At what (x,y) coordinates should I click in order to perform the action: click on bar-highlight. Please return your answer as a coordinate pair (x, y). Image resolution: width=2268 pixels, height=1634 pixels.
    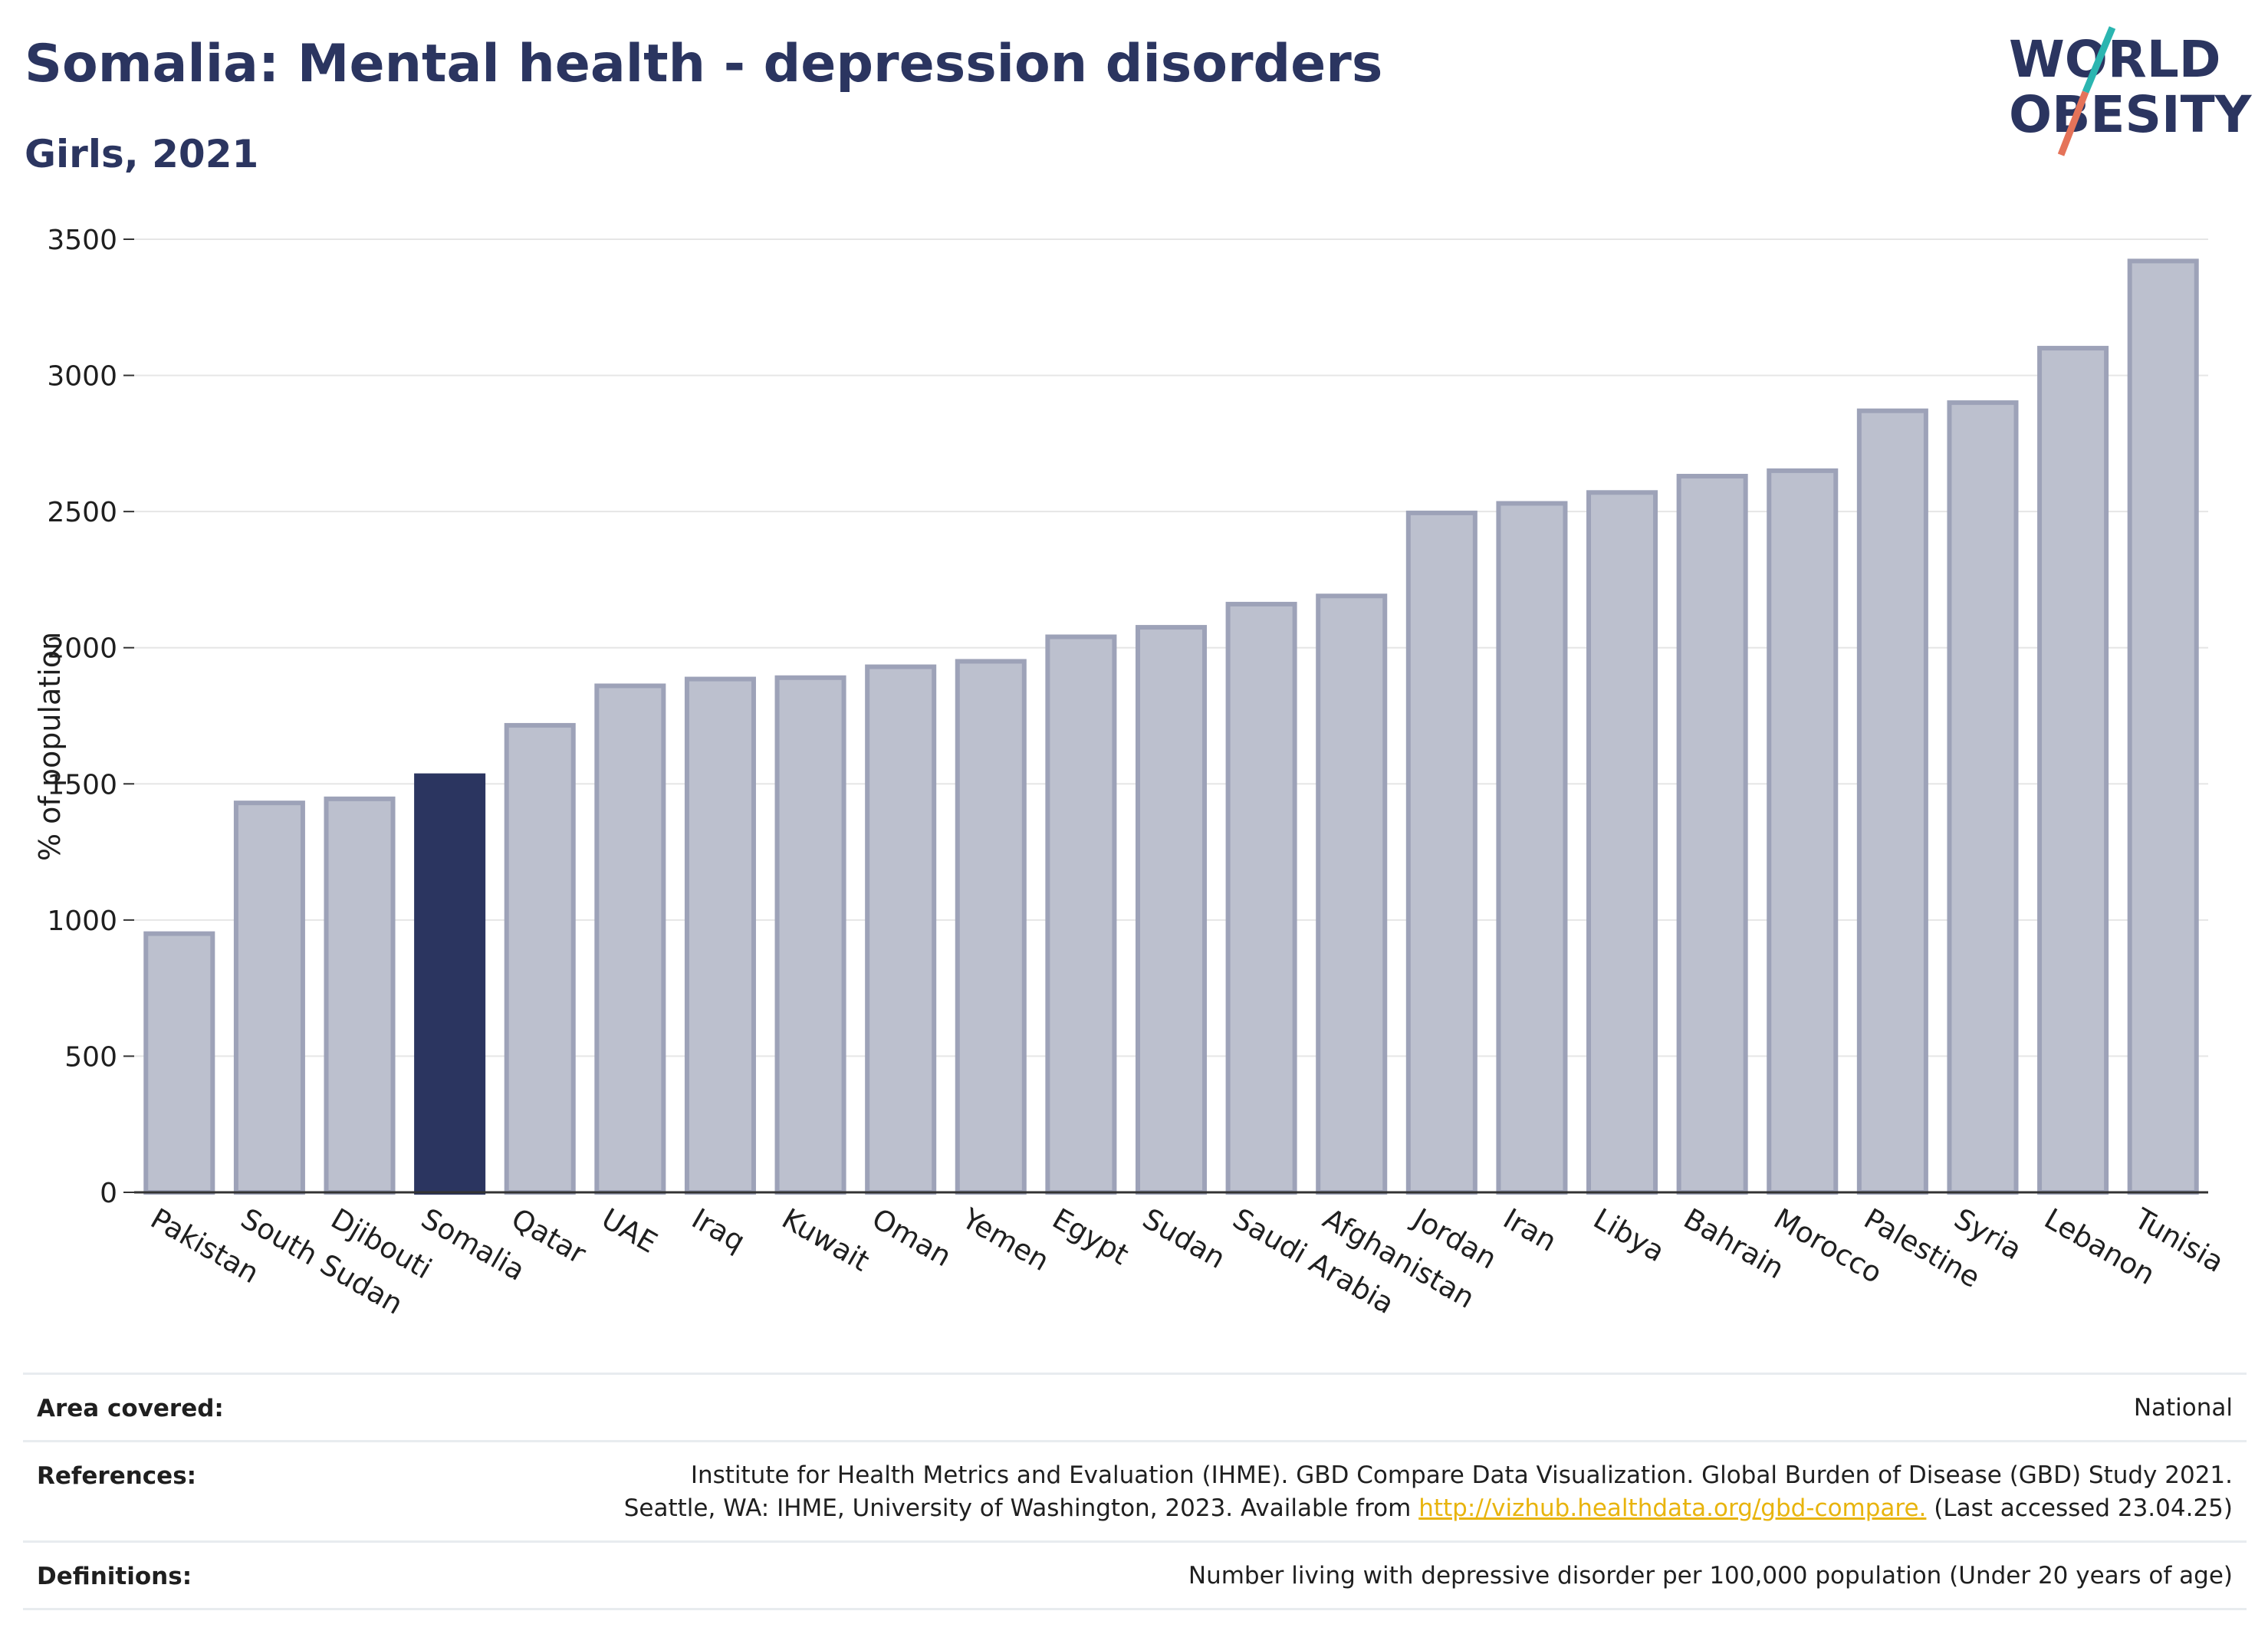
    Looking at the image, I should click on (450, 984).